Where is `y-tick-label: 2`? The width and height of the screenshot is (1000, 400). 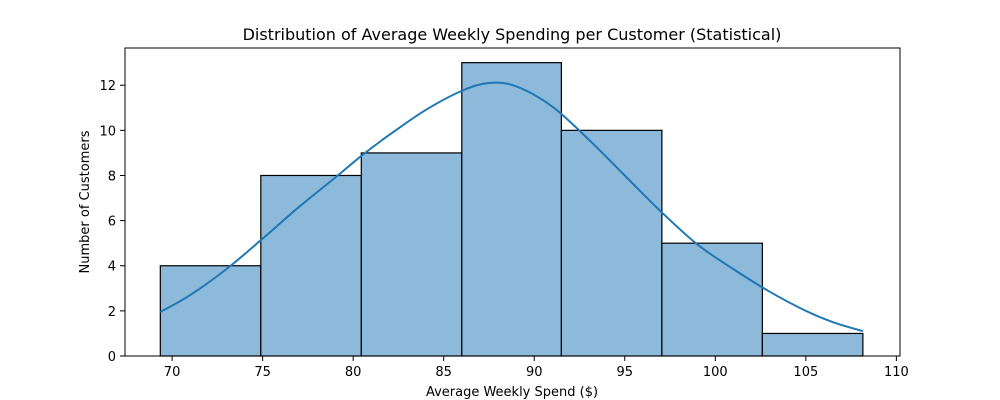
y-tick-label: 2 is located at coordinates (112, 312).